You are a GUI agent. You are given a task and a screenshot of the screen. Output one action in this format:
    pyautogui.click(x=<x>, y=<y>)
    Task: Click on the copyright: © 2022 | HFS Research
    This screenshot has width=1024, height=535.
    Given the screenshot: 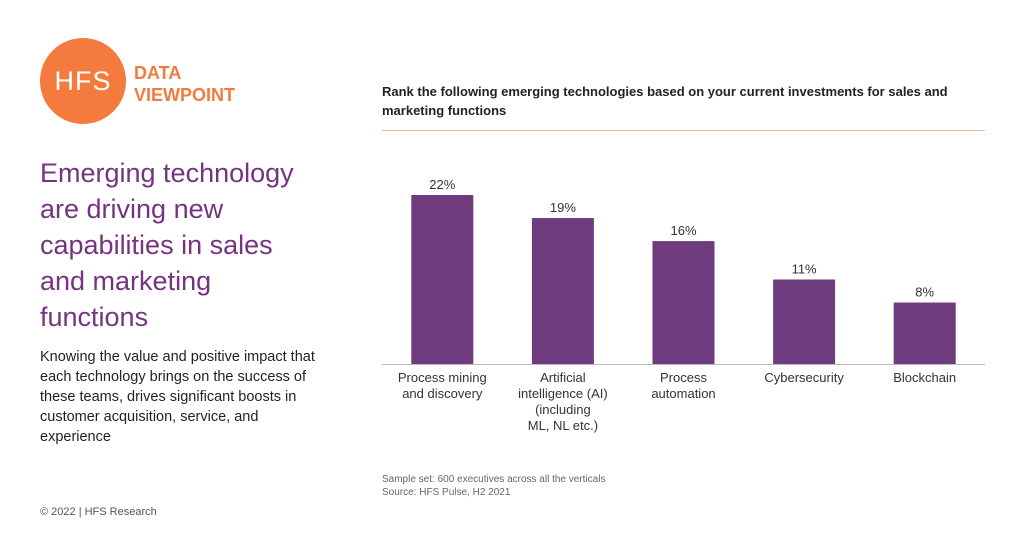 What is the action you would take?
    pyautogui.click(x=98, y=512)
    